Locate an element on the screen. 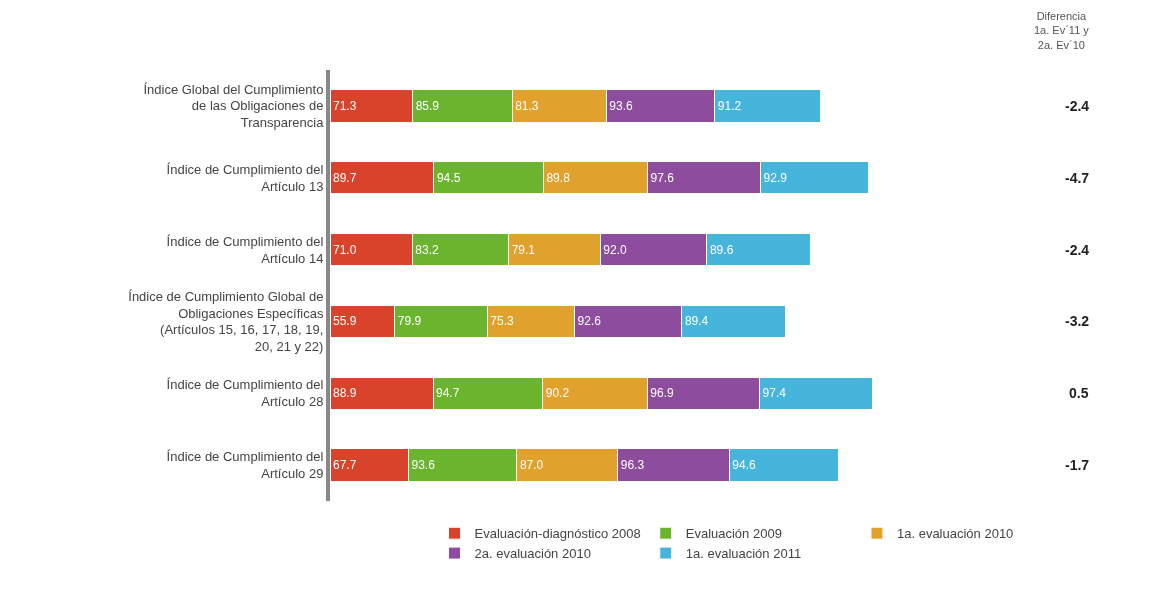 The height and width of the screenshot is (601, 1153). data-label: 71.0 is located at coordinates (345, 249).